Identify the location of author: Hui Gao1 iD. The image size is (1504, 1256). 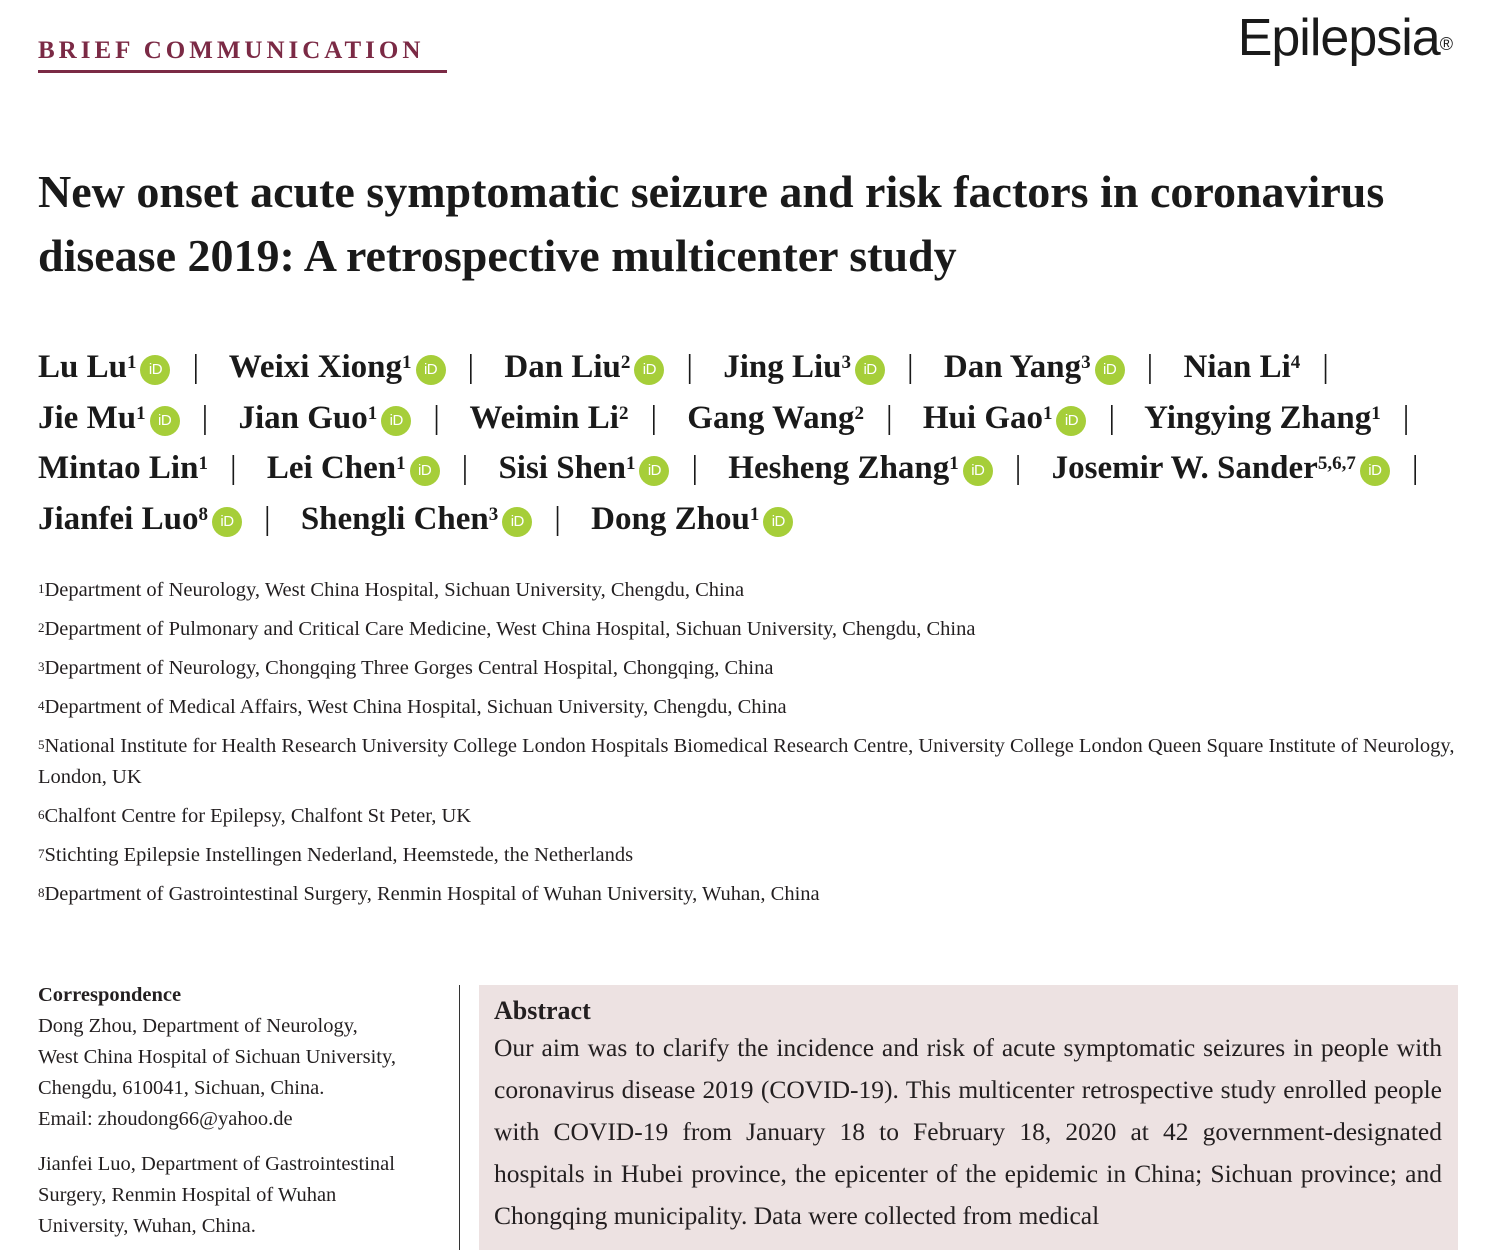
(1005, 418).